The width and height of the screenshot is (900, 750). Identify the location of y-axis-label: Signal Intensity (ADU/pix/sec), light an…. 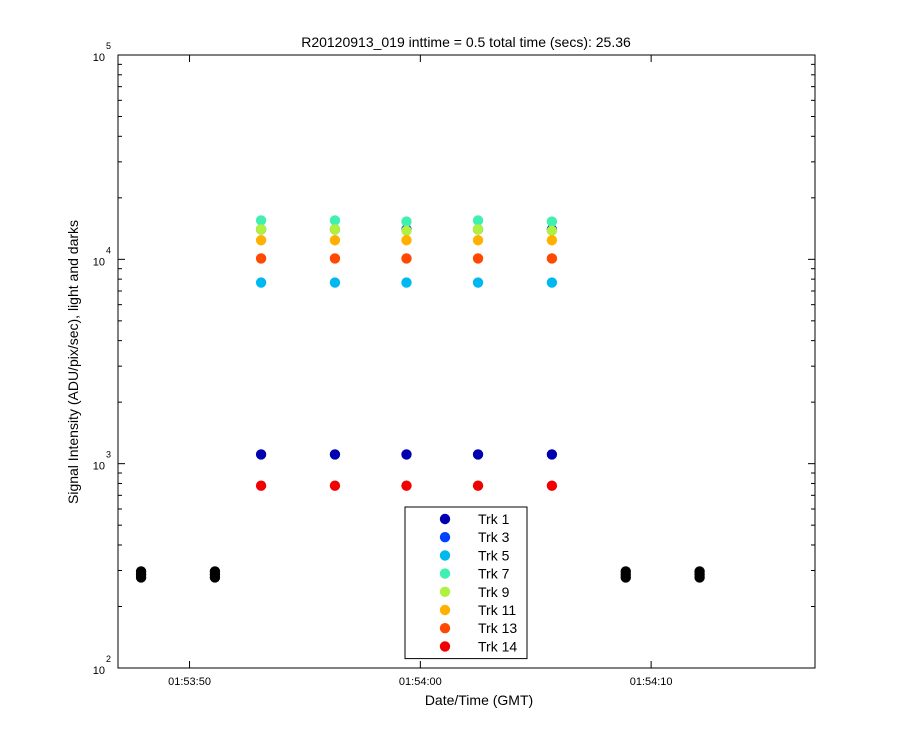
(73, 362).